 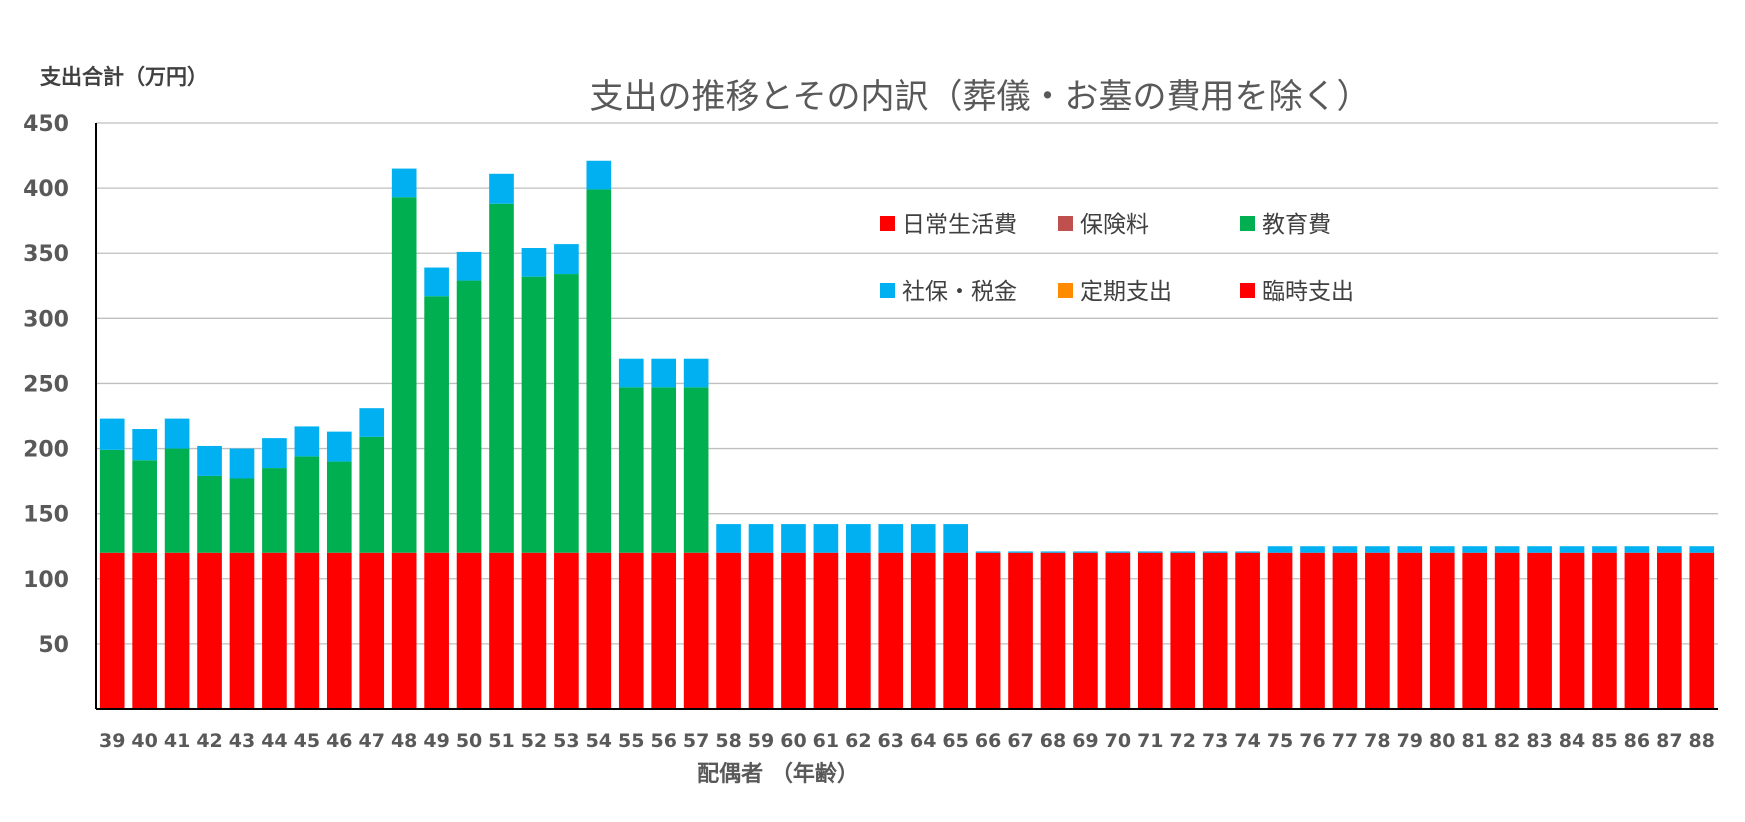 What do you see at coordinates (728, 741) in the screenshot?
I see `x-tick-label: 58` at bounding box center [728, 741].